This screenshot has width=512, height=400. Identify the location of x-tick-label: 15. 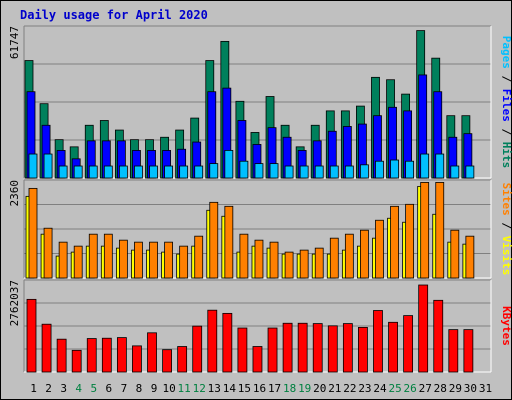
(244, 388).